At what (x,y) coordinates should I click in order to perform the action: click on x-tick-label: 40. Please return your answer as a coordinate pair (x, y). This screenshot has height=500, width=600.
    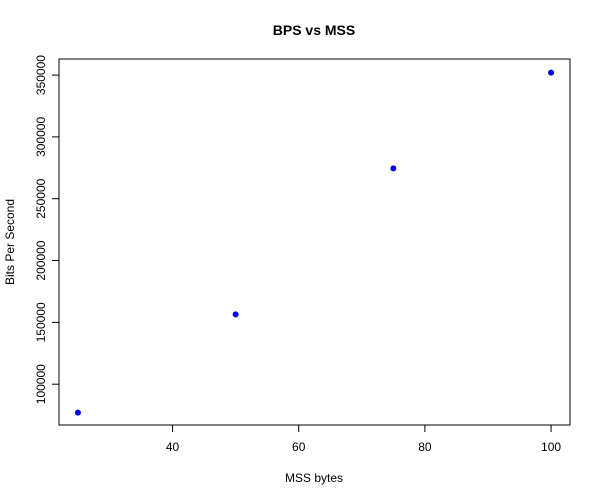
    Looking at the image, I should click on (173, 447).